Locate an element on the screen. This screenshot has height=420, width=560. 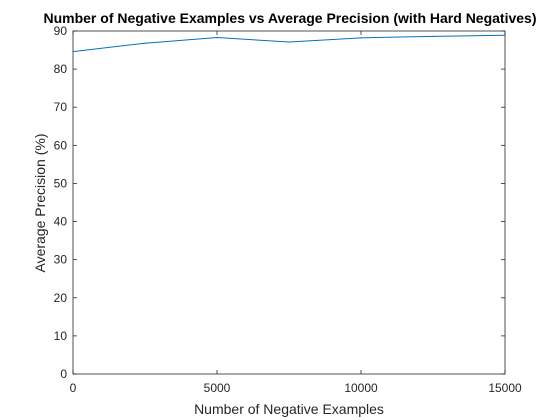
x-tick-label: 0 is located at coordinates (73, 388).